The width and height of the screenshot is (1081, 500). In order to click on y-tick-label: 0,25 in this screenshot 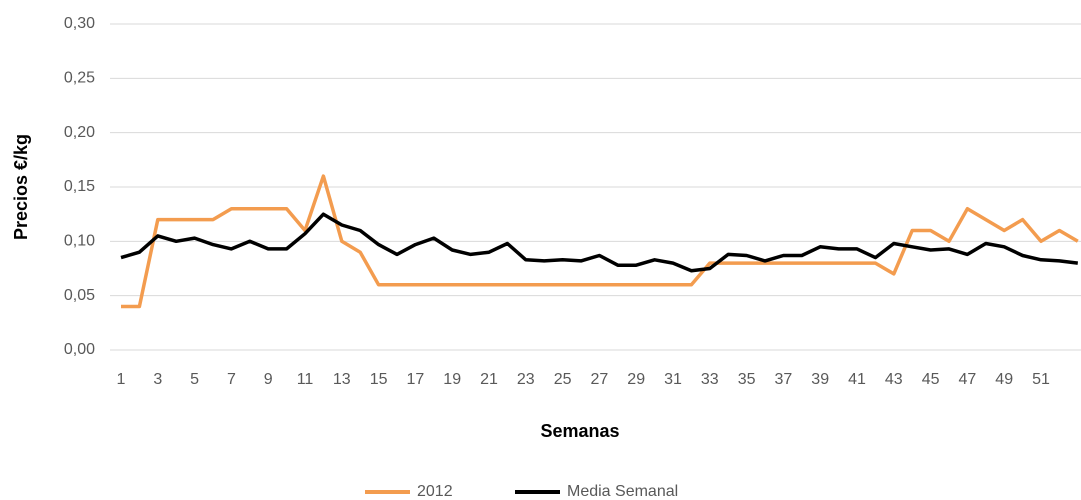, I will do `click(79, 78)`.